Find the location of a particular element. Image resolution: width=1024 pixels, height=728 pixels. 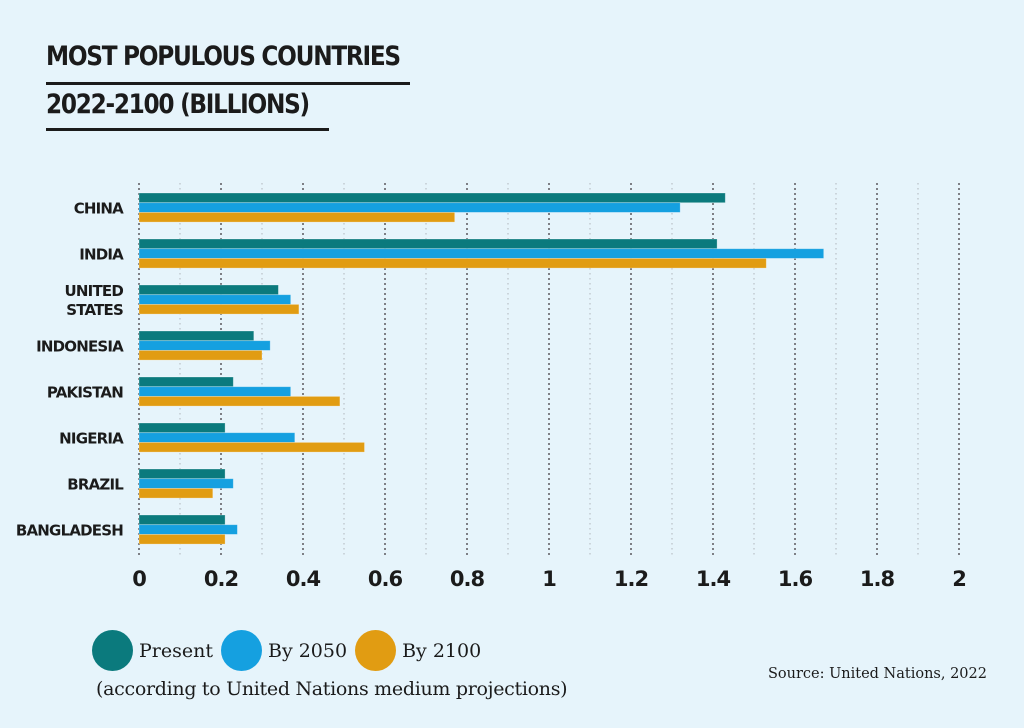

bar-nigeria-present is located at coordinates (182, 428).